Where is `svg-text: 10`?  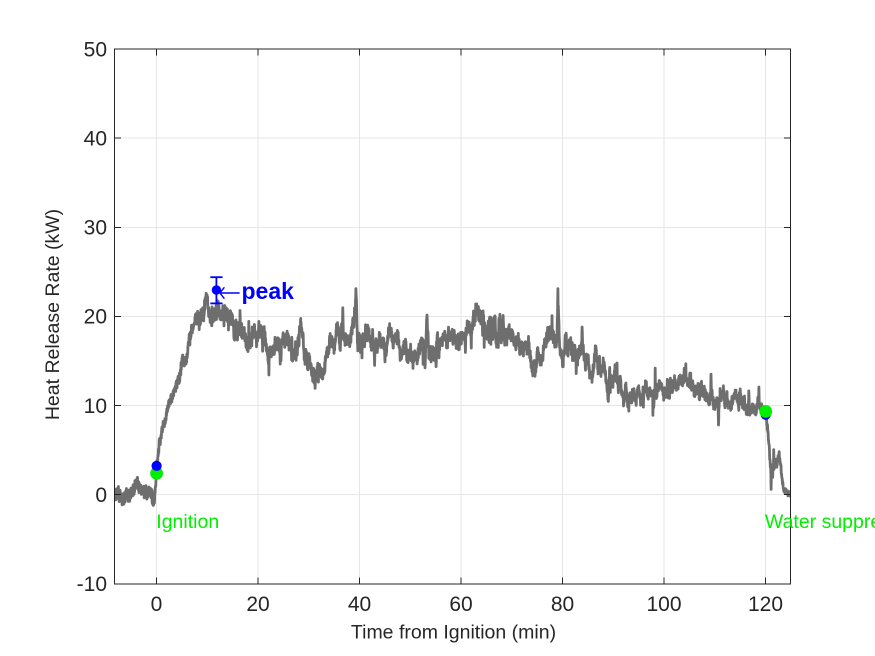
svg-text: 10 is located at coordinates (95, 406).